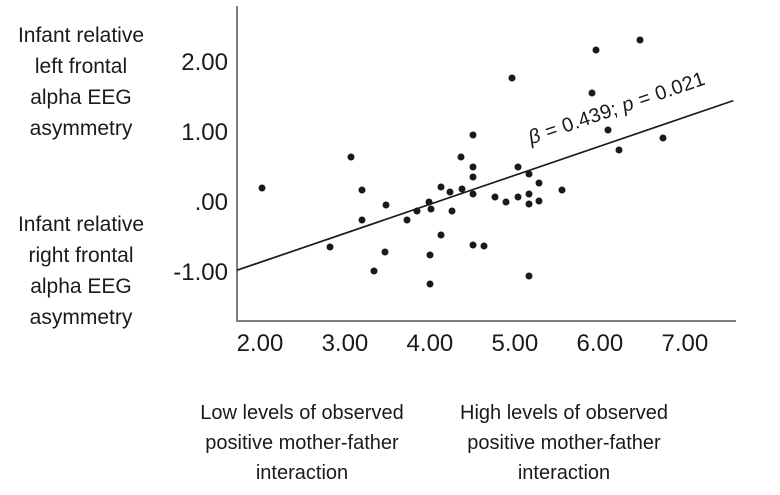 This screenshot has width=780, height=495. I want to click on y-axis-line, so click(237, 164).